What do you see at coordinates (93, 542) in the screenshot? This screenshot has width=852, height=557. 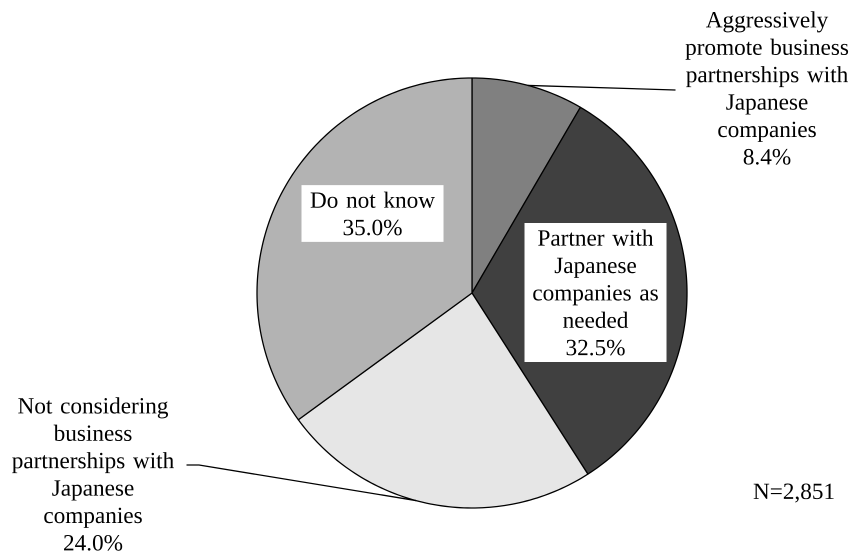 I see `data-label: 24.0%` at bounding box center [93, 542].